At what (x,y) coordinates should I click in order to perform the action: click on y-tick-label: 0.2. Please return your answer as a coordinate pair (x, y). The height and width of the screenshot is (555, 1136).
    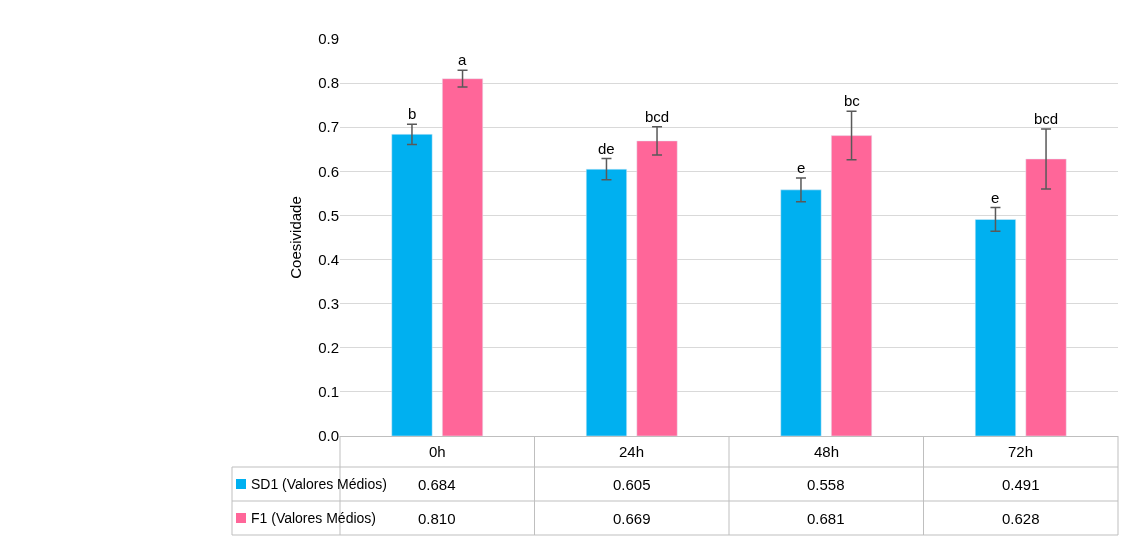
    Looking at the image, I should click on (328, 348).